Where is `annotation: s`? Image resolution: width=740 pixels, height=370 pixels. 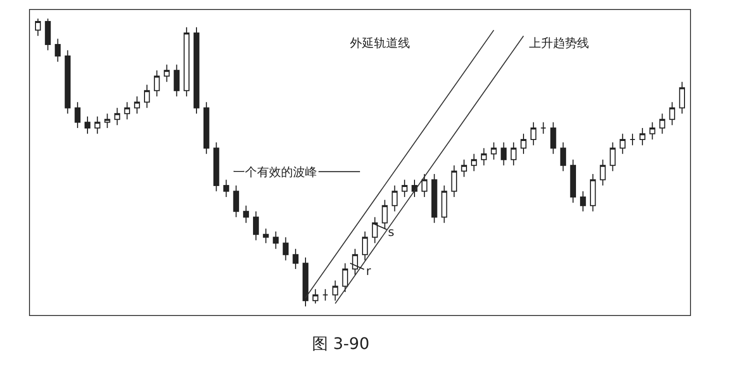
annotation: s is located at coordinates (391, 232).